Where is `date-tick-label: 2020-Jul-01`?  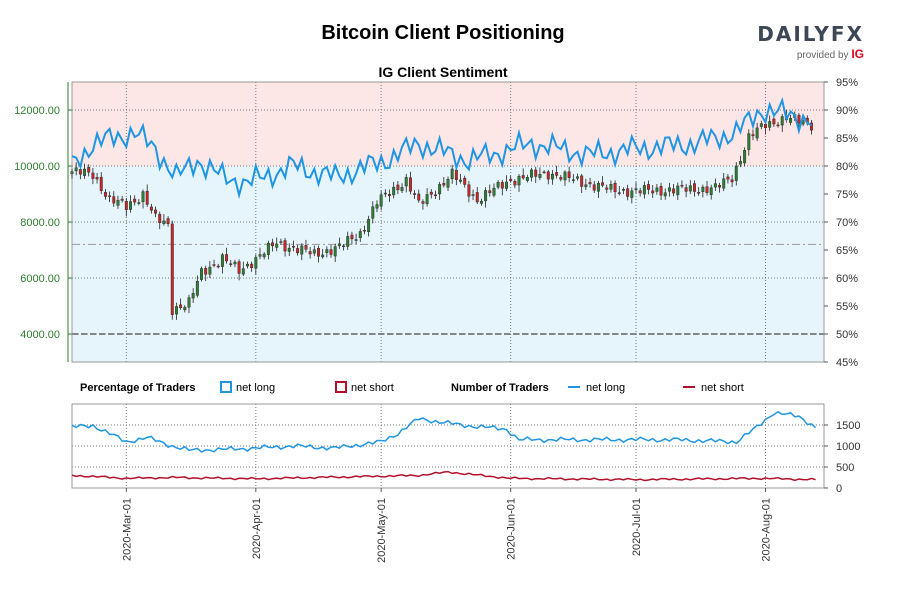
date-tick-label: 2020-Jul-01 is located at coordinates (637, 527).